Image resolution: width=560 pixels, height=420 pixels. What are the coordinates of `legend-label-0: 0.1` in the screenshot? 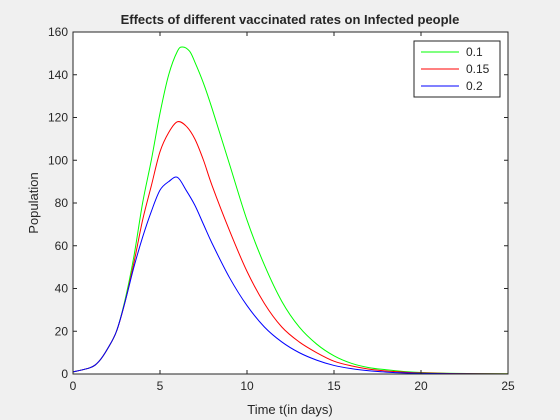 It's located at (474, 52).